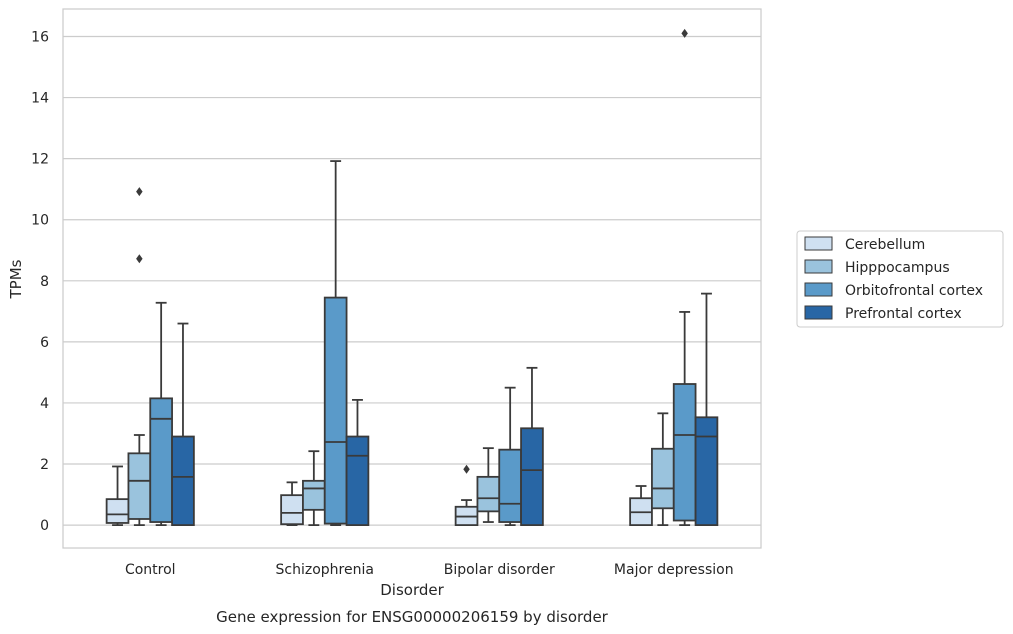 The image size is (1013, 634). What do you see at coordinates (44, 282) in the screenshot?
I see `y-tick-label: 8` at bounding box center [44, 282].